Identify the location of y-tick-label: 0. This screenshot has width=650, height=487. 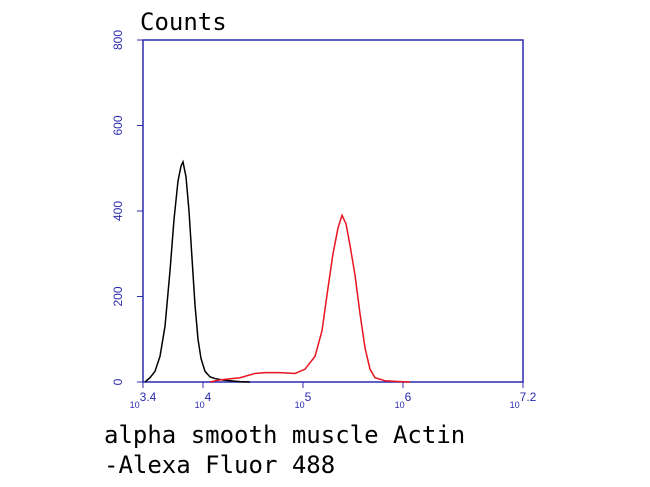
(118, 381).